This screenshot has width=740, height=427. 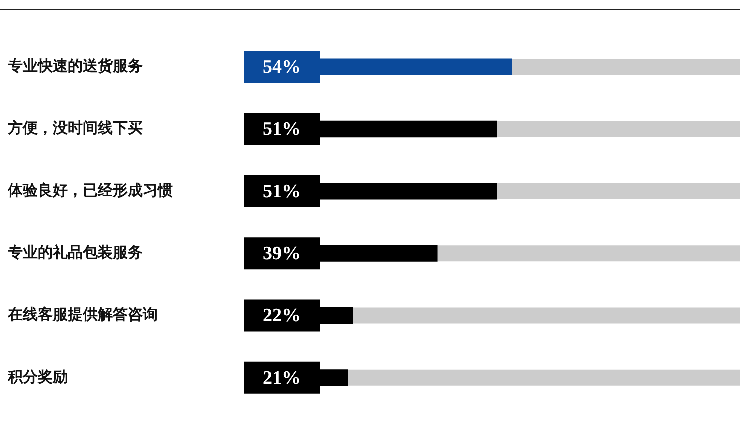 I want to click on y-tick-label: 在线客服提供解答咨询, so click(x=82, y=315).